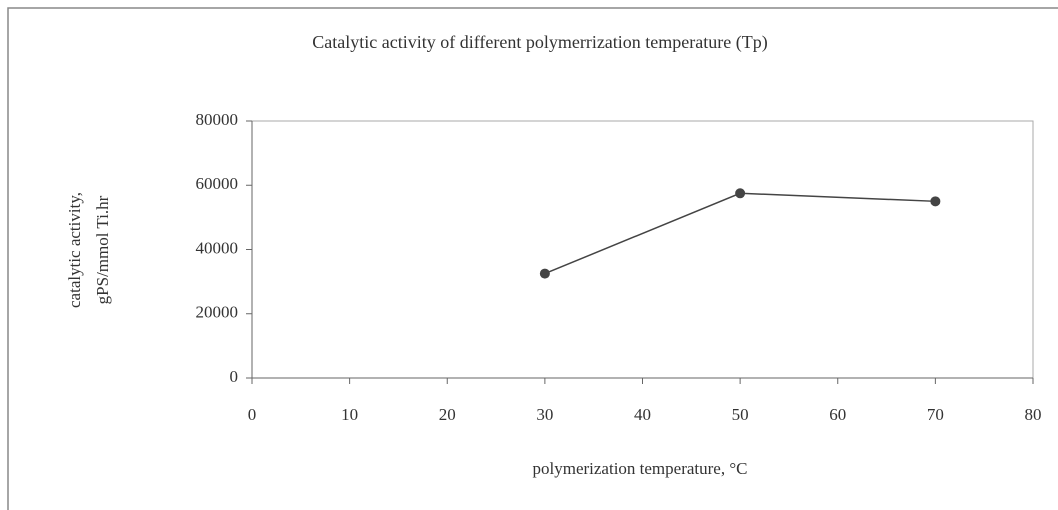 The width and height of the screenshot is (1058, 510). Describe the element at coordinates (642, 414) in the screenshot. I see `x-tick-label: 40` at that location.